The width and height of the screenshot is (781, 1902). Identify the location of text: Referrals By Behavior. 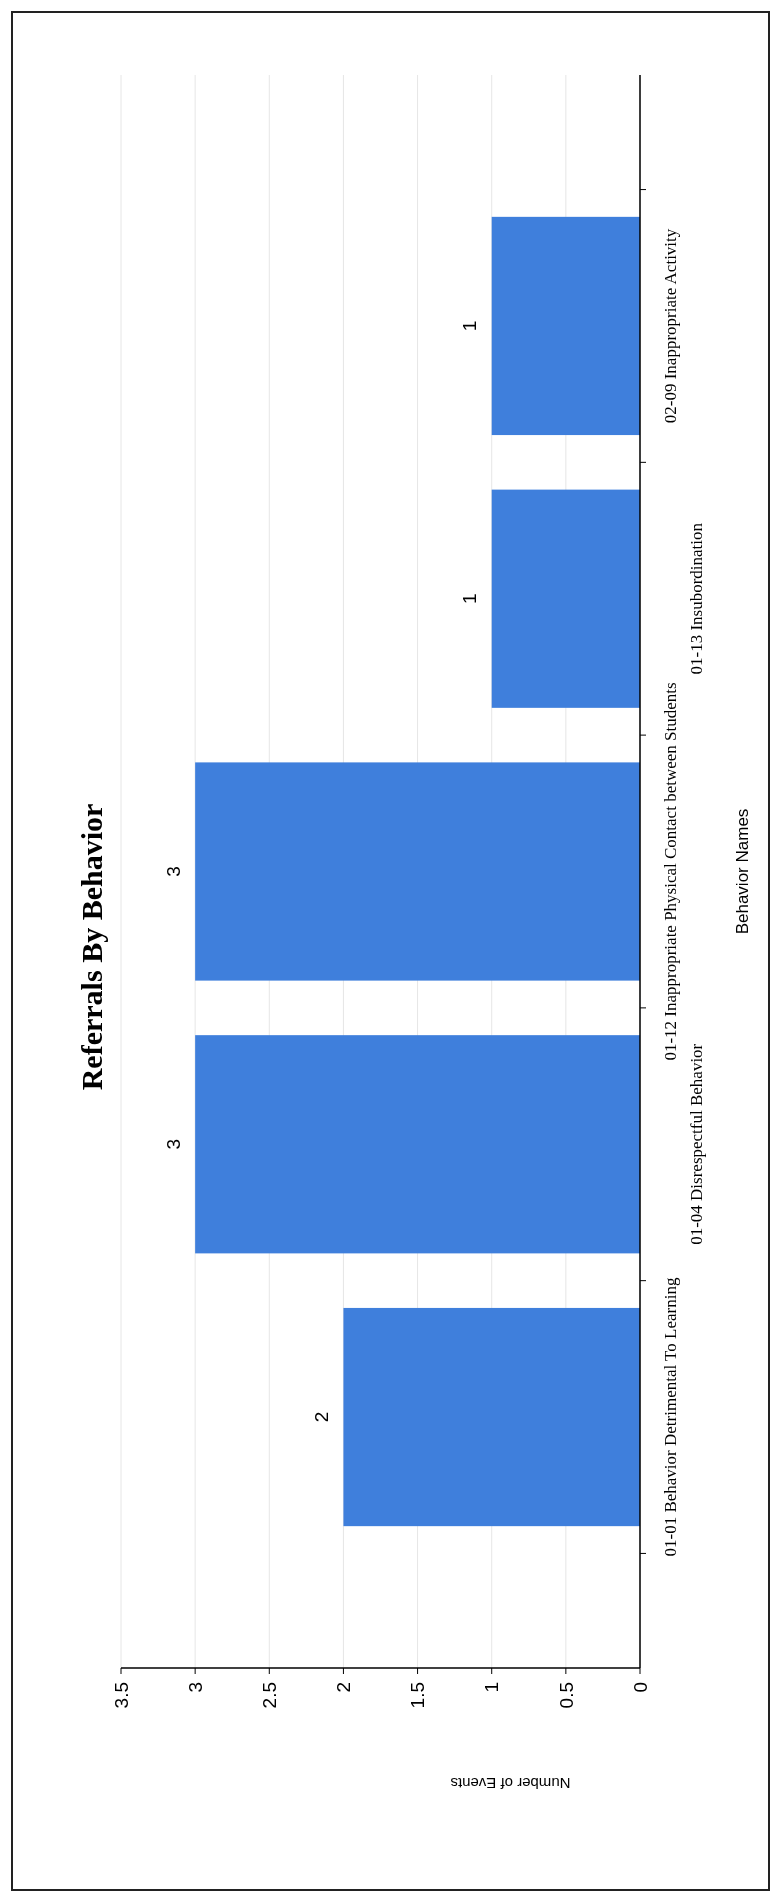
(91, 947).